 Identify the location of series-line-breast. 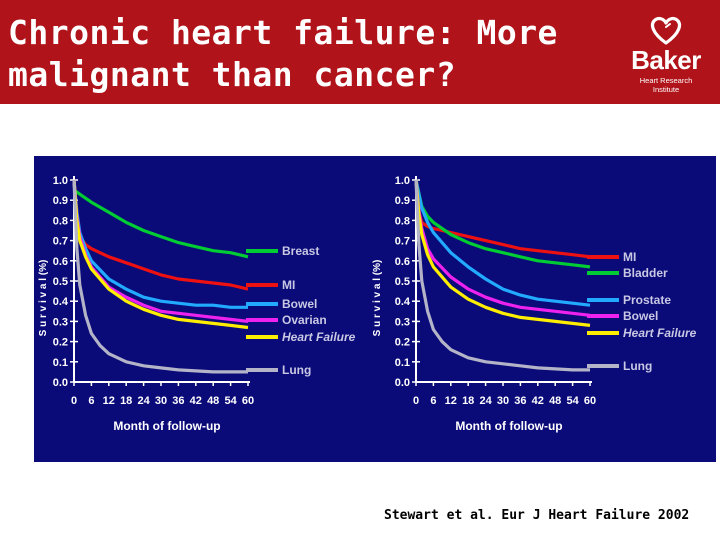
(161, 223).